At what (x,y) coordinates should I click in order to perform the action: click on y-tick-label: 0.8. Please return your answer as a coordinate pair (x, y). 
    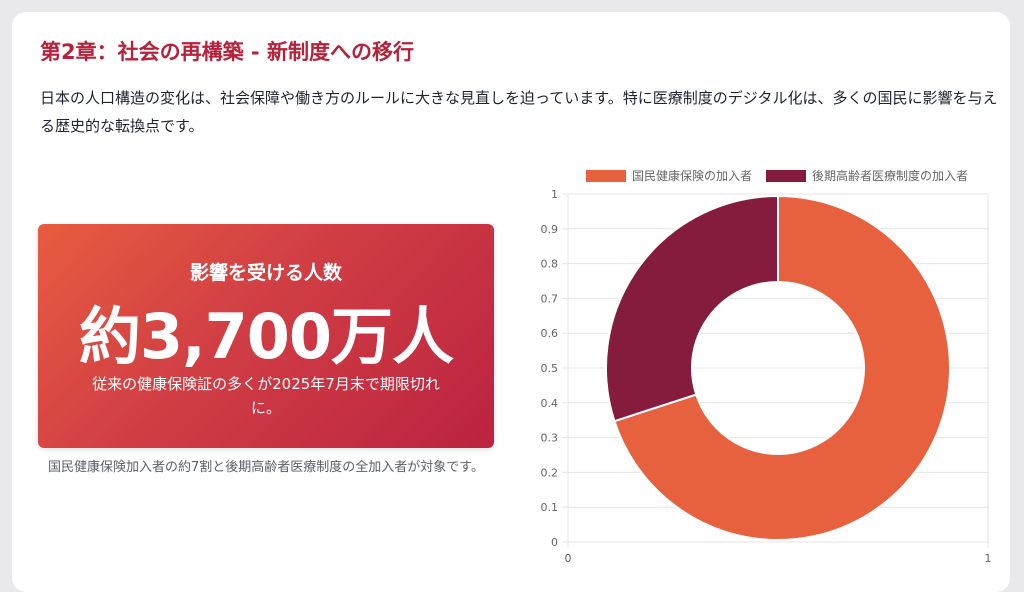
    Looking at the image, I should click on (550, 264).